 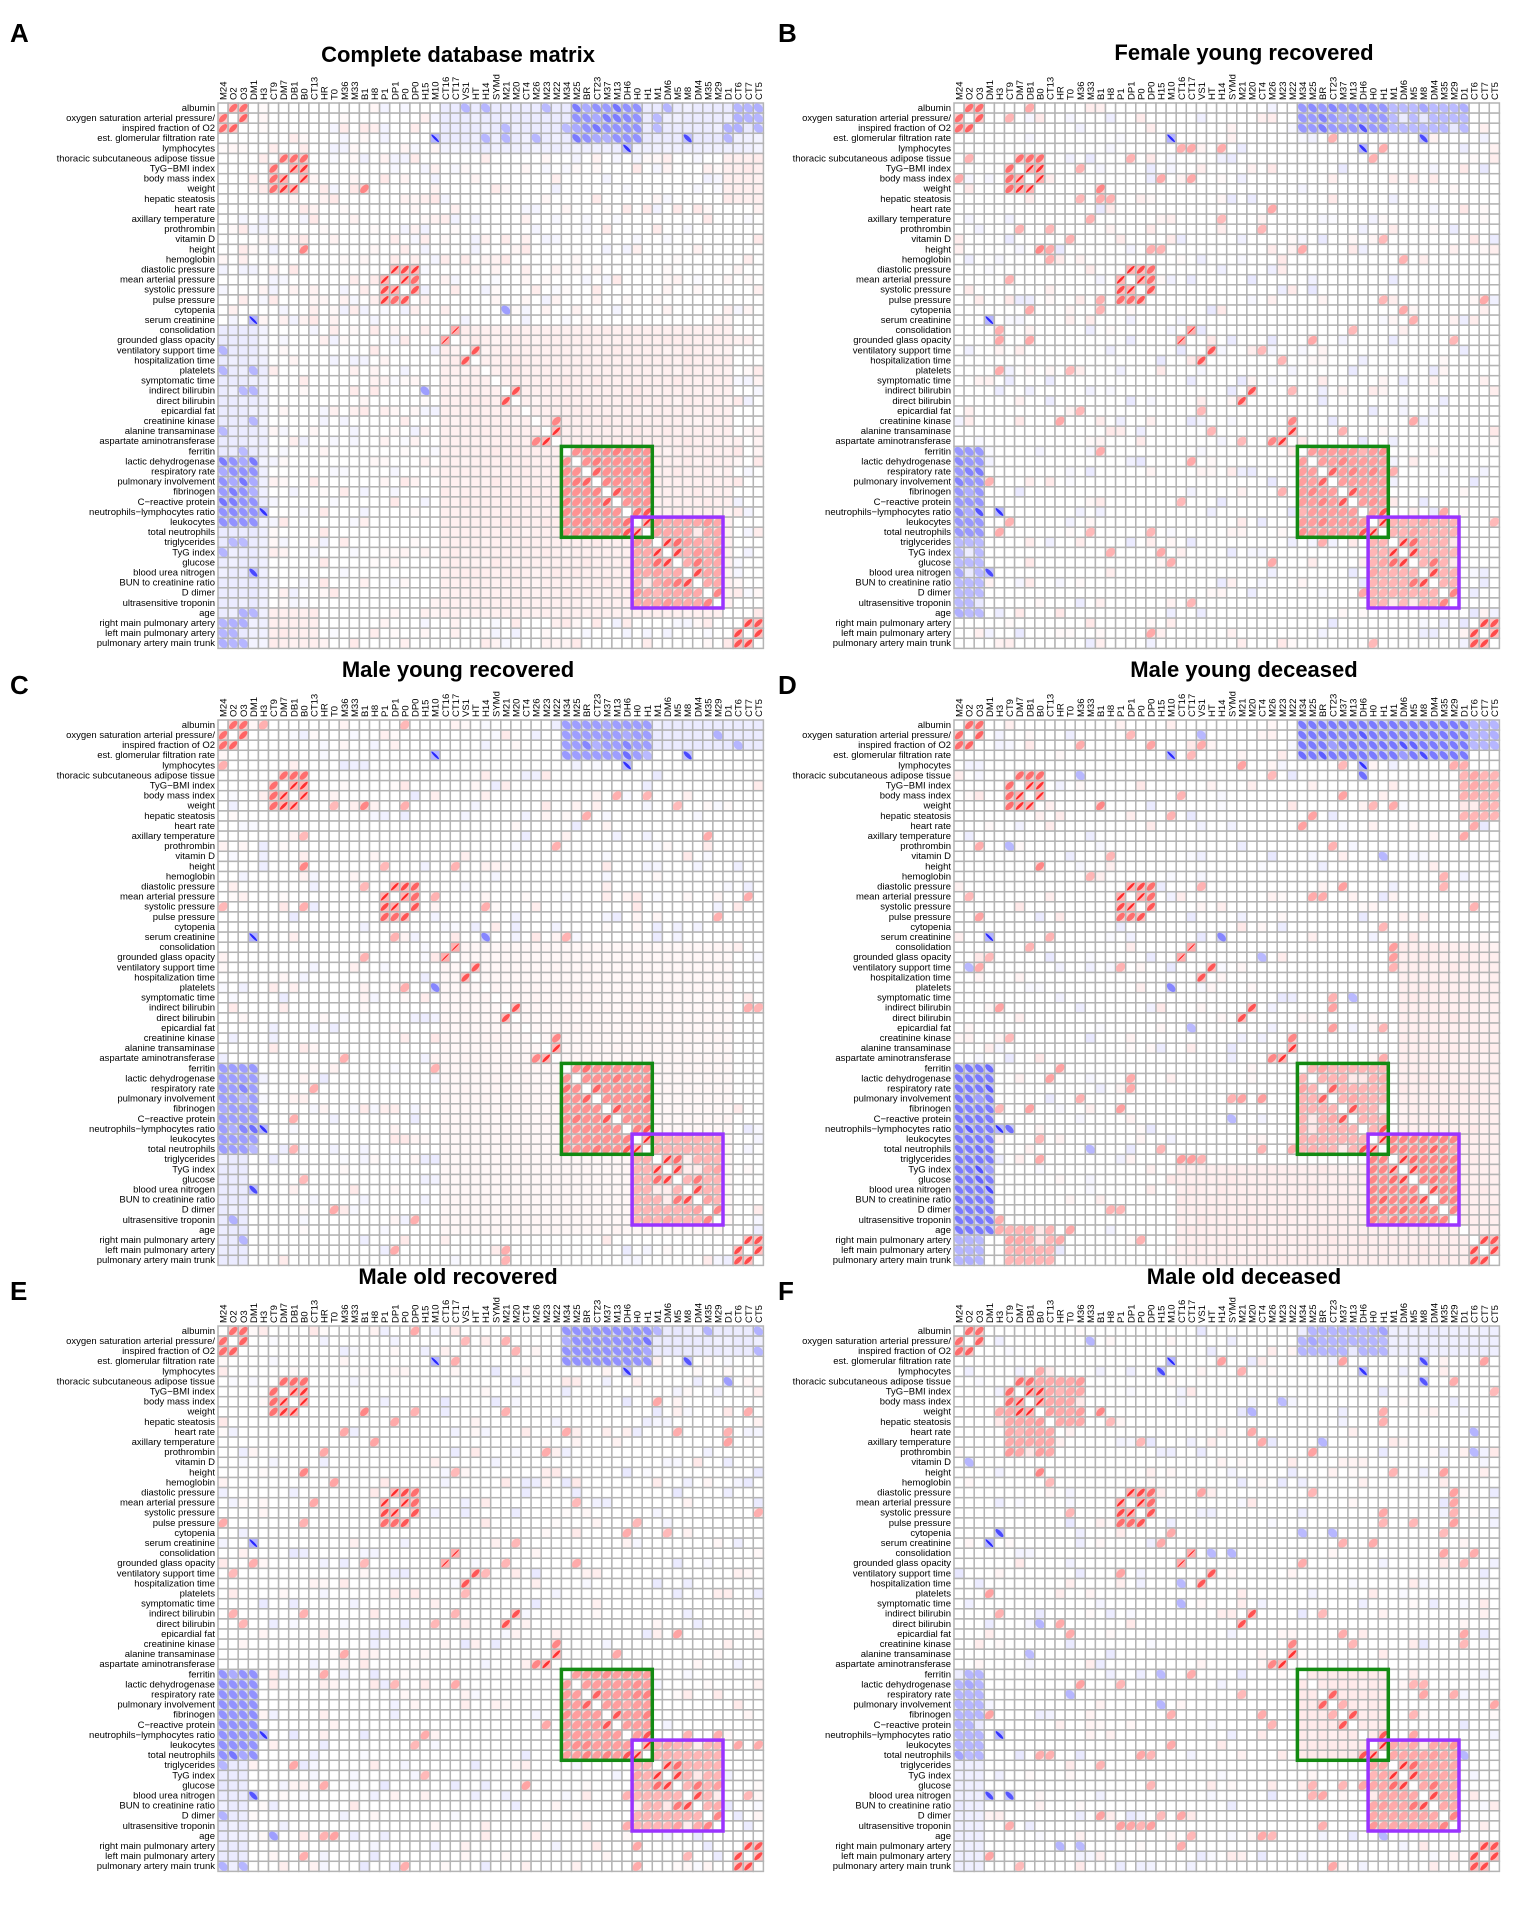 What do you see at coordinates (157, 441) in the screenshot?
I see `row-label: aspartate aminotransferase` at bounding box center [157, 441].